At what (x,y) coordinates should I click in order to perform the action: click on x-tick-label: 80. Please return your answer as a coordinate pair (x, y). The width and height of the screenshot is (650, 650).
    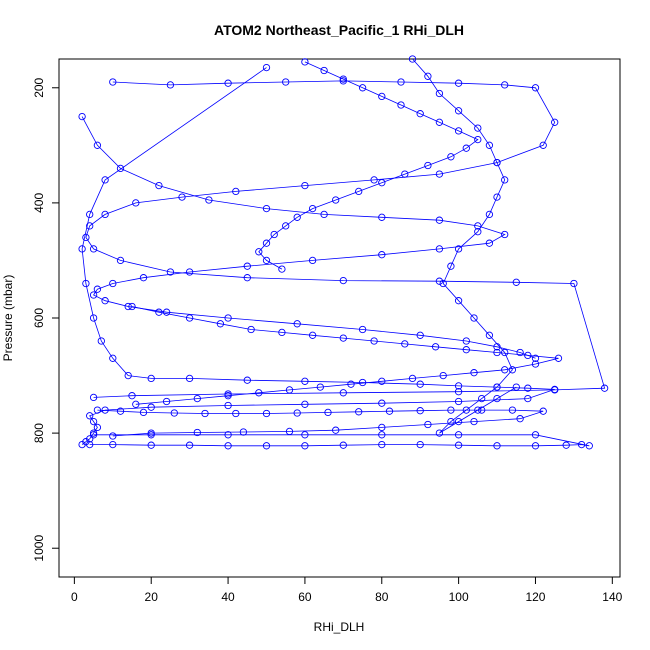
    Looking at the image, I should click on (382, 597).